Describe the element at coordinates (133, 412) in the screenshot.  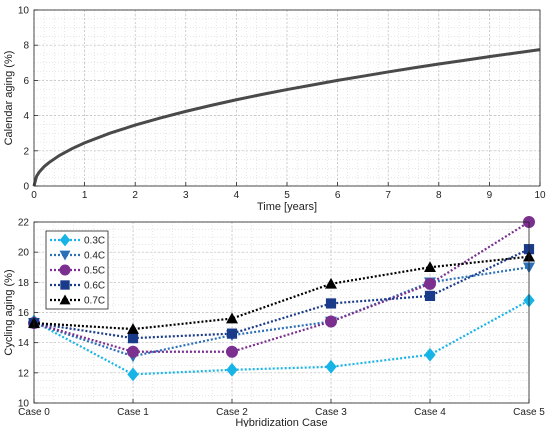
I see `x-tick-label: Case 1` at that location.